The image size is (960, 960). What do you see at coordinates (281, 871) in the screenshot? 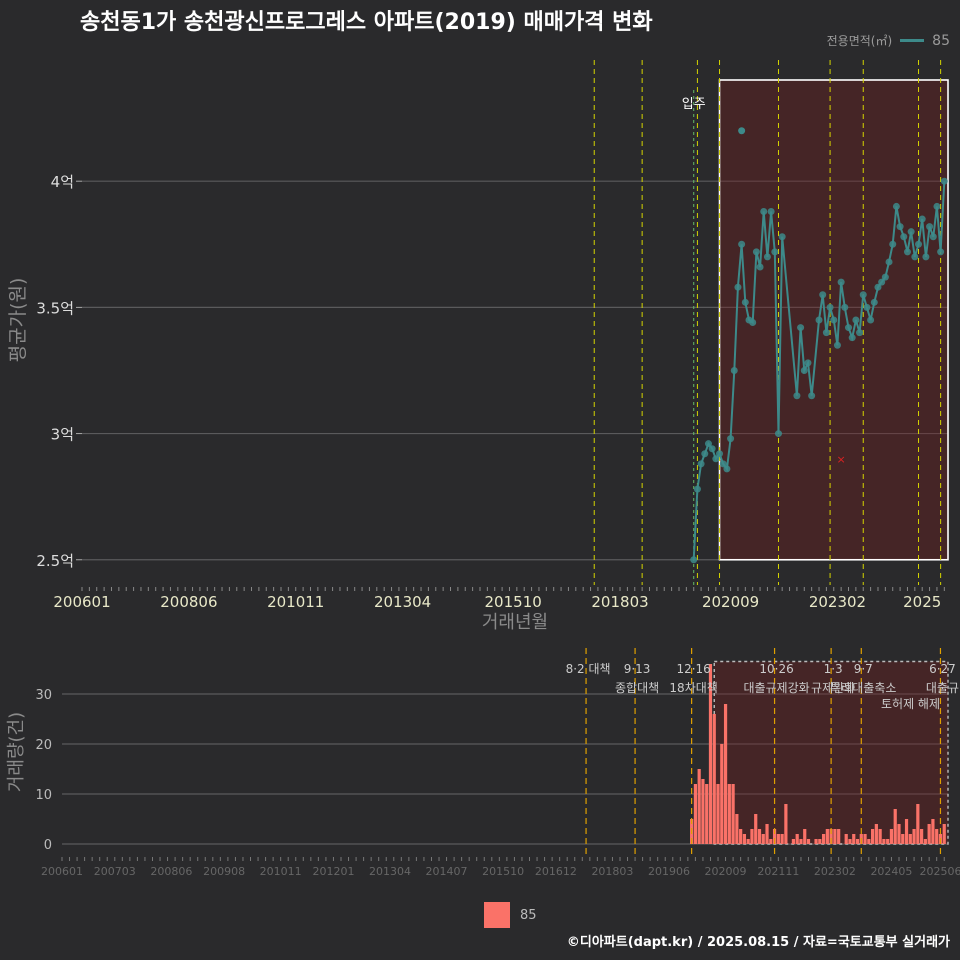
I see `volume-x-tick-label: 201011` at bounding box center [281, 871].